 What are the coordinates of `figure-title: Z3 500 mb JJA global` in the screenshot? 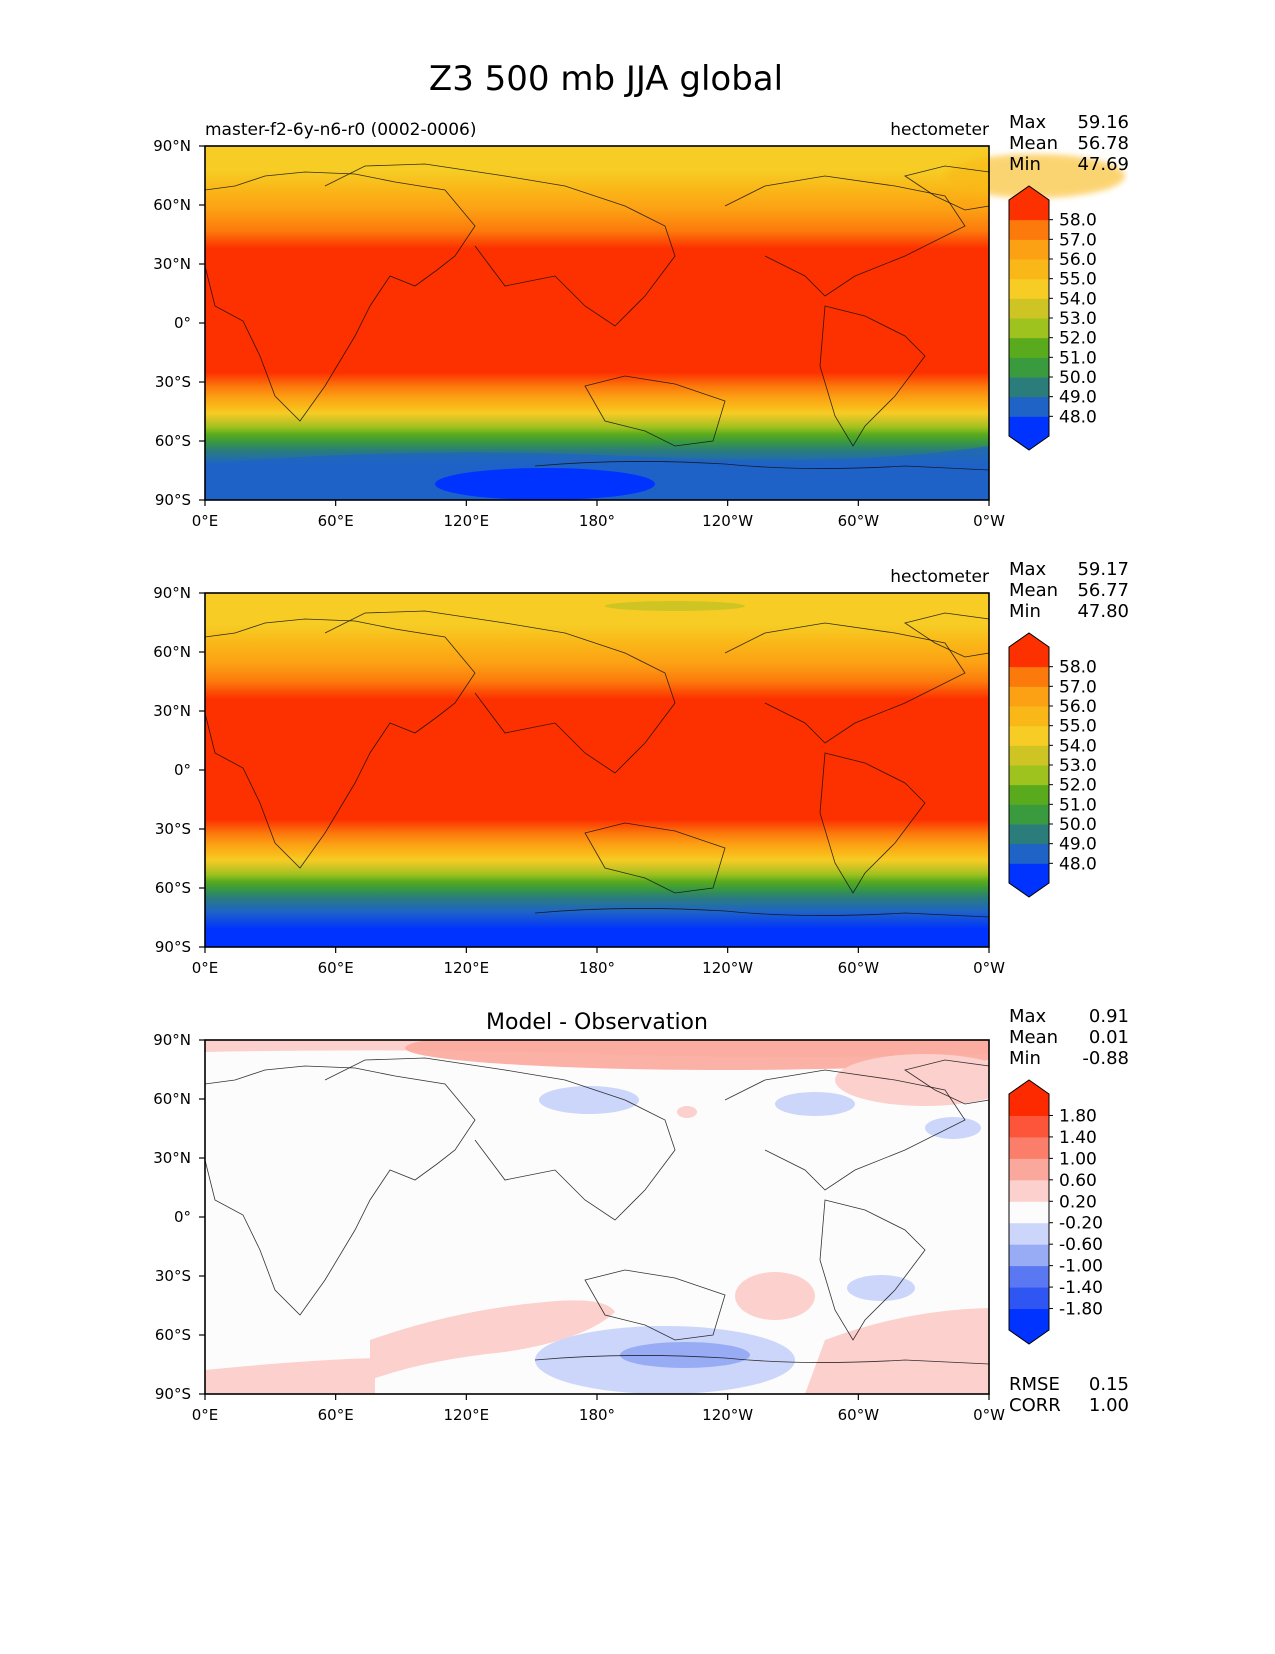 It's located at (606, 79).